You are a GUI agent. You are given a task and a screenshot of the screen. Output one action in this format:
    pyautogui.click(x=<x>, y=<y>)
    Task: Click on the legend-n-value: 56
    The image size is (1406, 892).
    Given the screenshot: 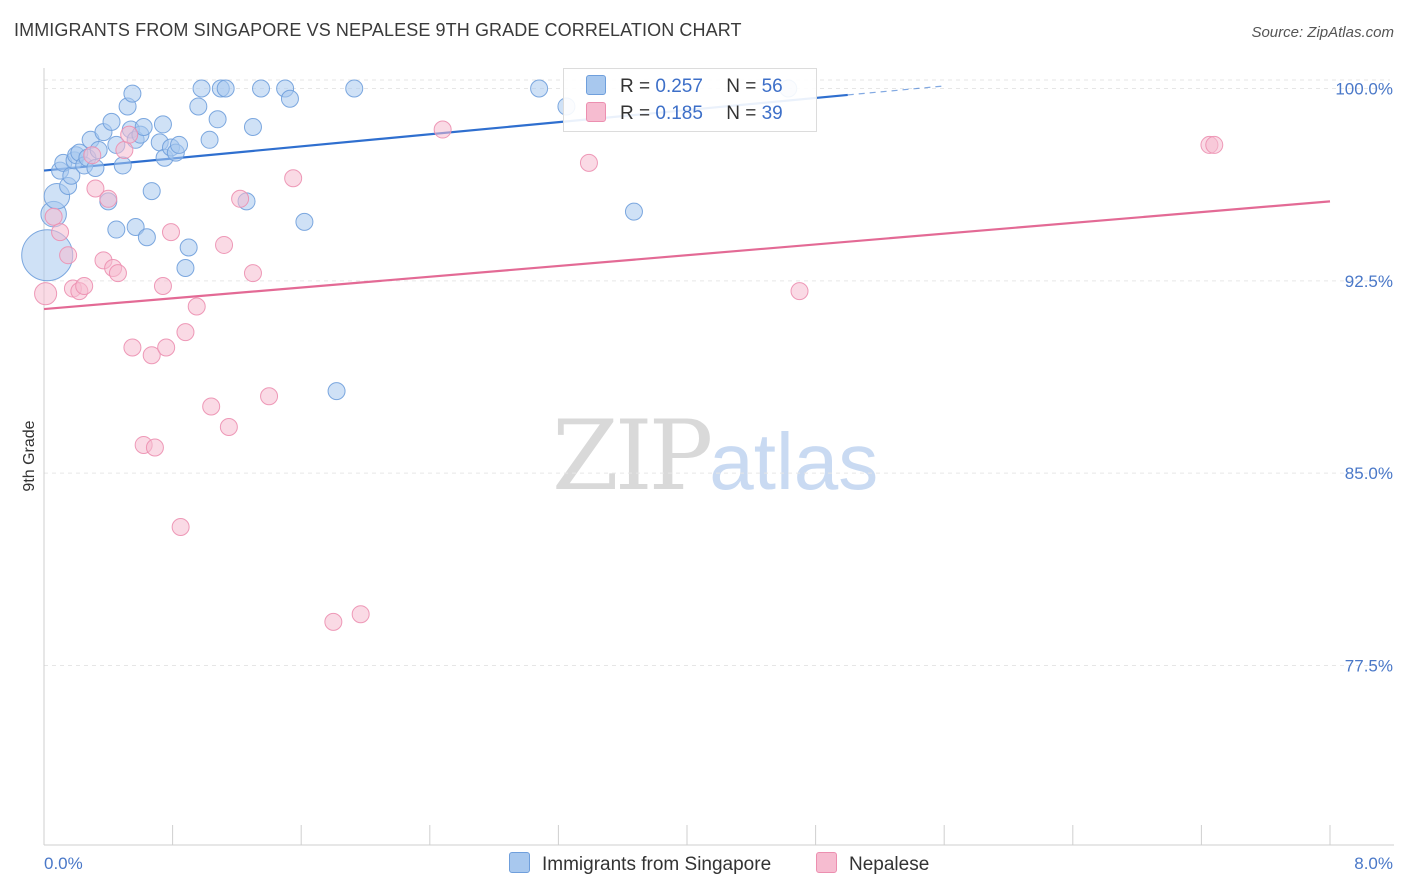 What is the action you would take?
    pyautogui.click(x=772, y=86)
    